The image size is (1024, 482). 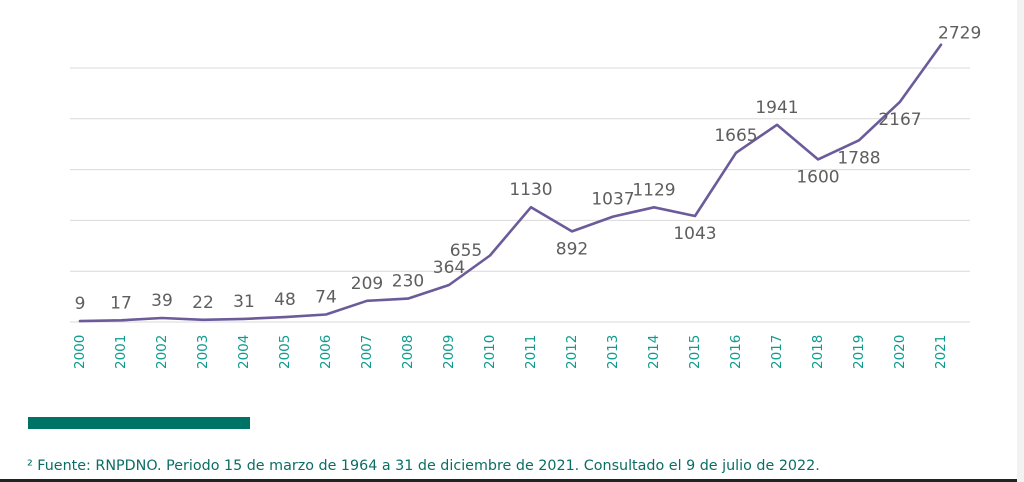 What do you see at coordinates (695, 352) in the screenshot?
I see `x-tick-label: 2015` at bounding box center [695, 352].